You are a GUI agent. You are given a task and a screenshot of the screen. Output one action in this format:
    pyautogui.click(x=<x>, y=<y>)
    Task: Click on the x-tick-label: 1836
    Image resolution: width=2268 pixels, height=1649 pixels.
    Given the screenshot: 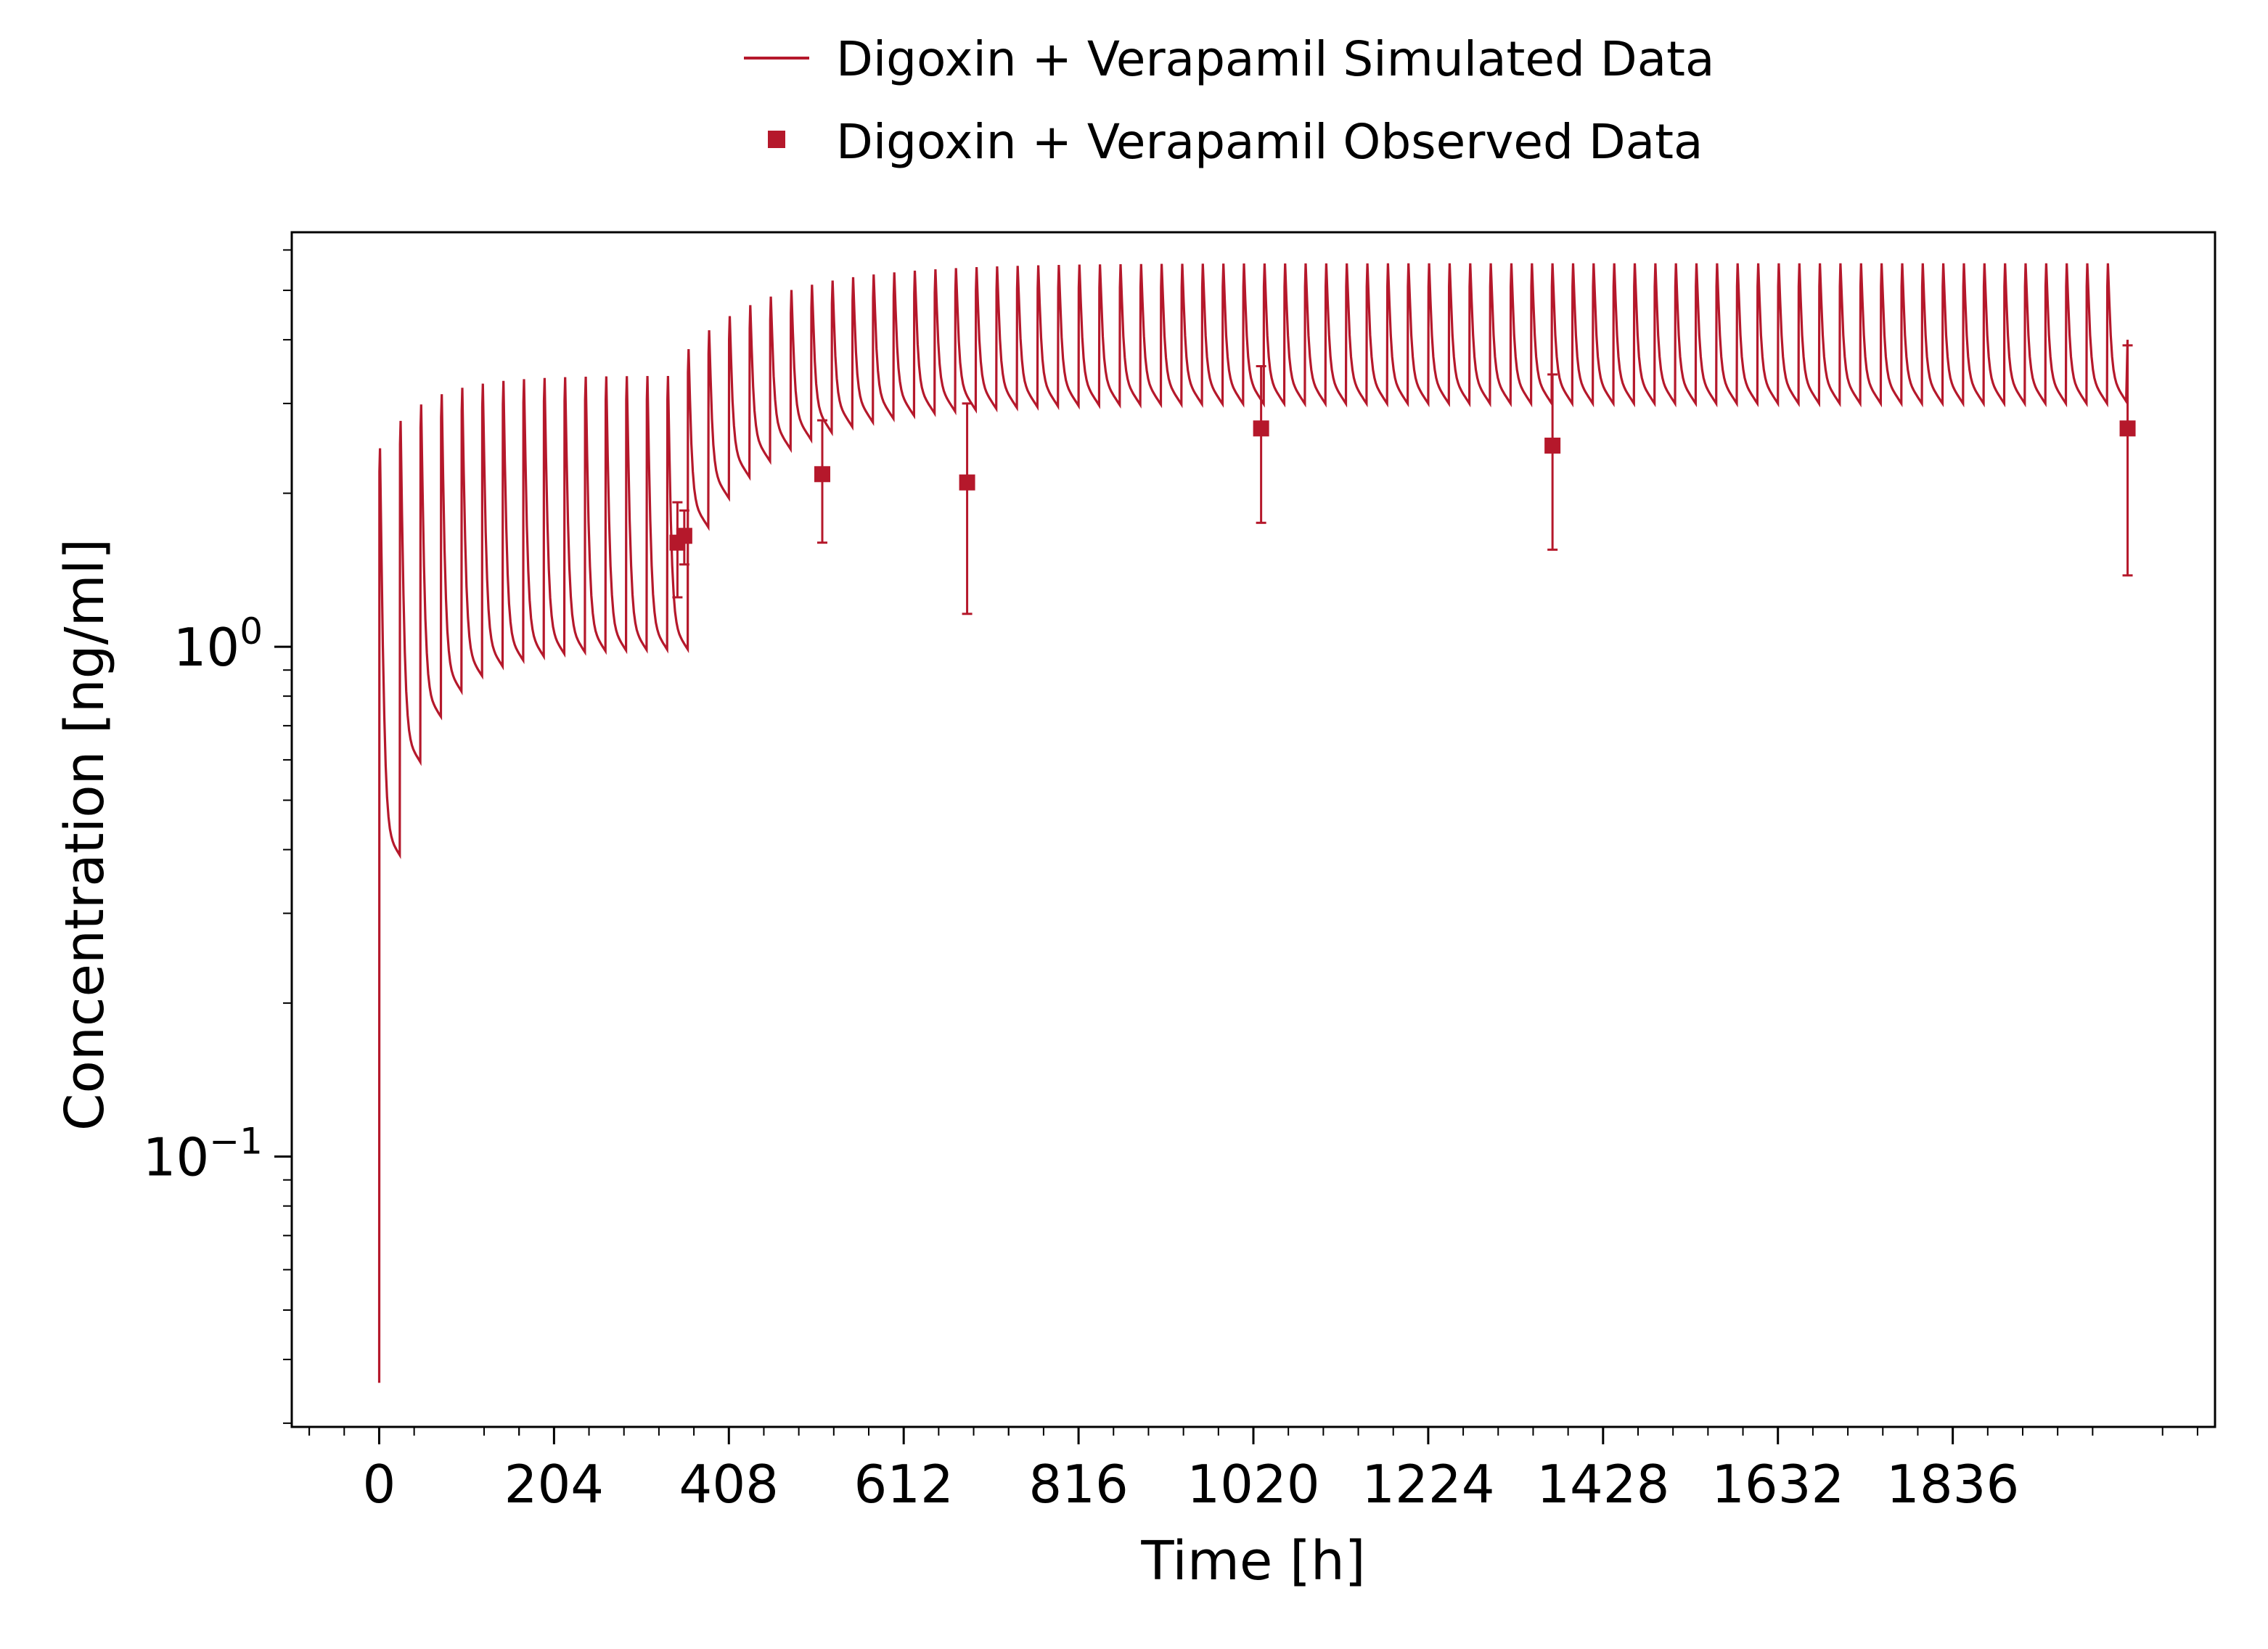 What is the action you would take?
    pyautogui.click(x=1952, y=1484)
    